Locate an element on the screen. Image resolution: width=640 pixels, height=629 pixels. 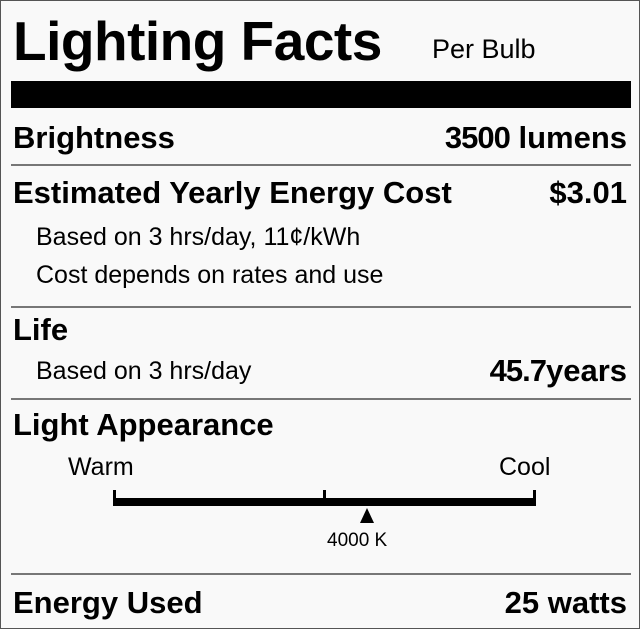
light-appearance-label: Light Appearance is located at coordinates (143, 424).